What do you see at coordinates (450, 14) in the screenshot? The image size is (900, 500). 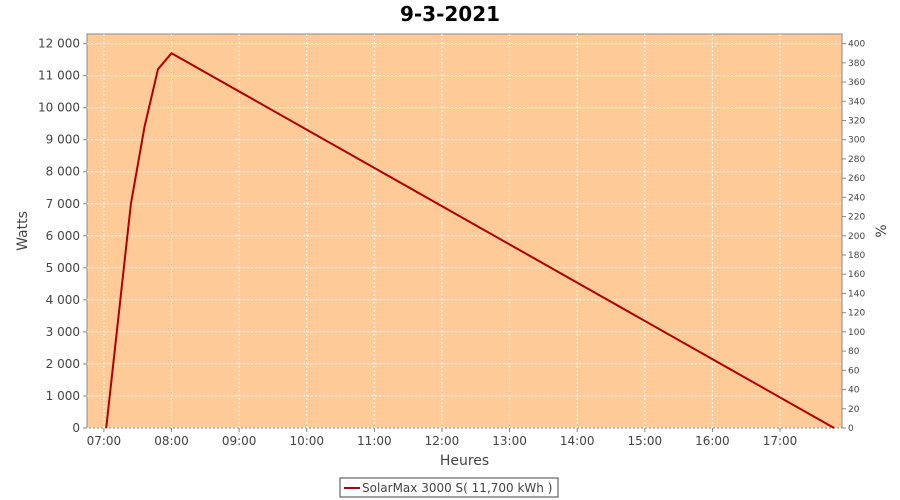 I see `chart-title: 9-3-2021` at bounding box center [450, 14].